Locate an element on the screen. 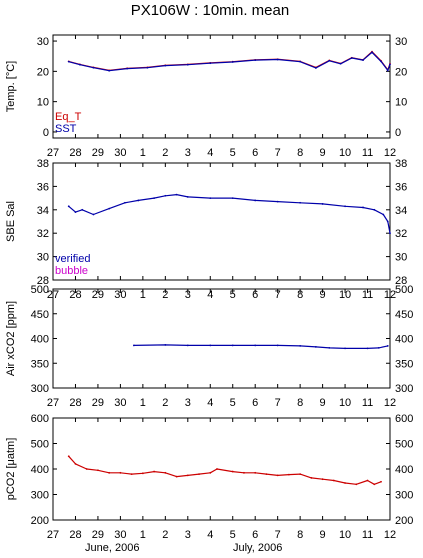 Image resolution: width=423 pixels, height=558 pixels. x-tick-label: 7 is located at coordinates (278, 403).